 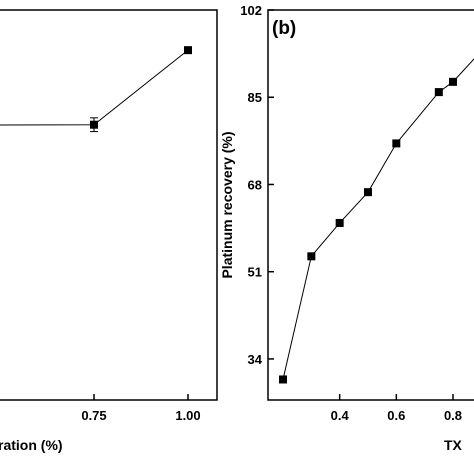 What do you see at coordinates (93, 415) in the screenshot?
I see `panel-a-x-tick-label: 0.75` at bounding box center [93, 415].